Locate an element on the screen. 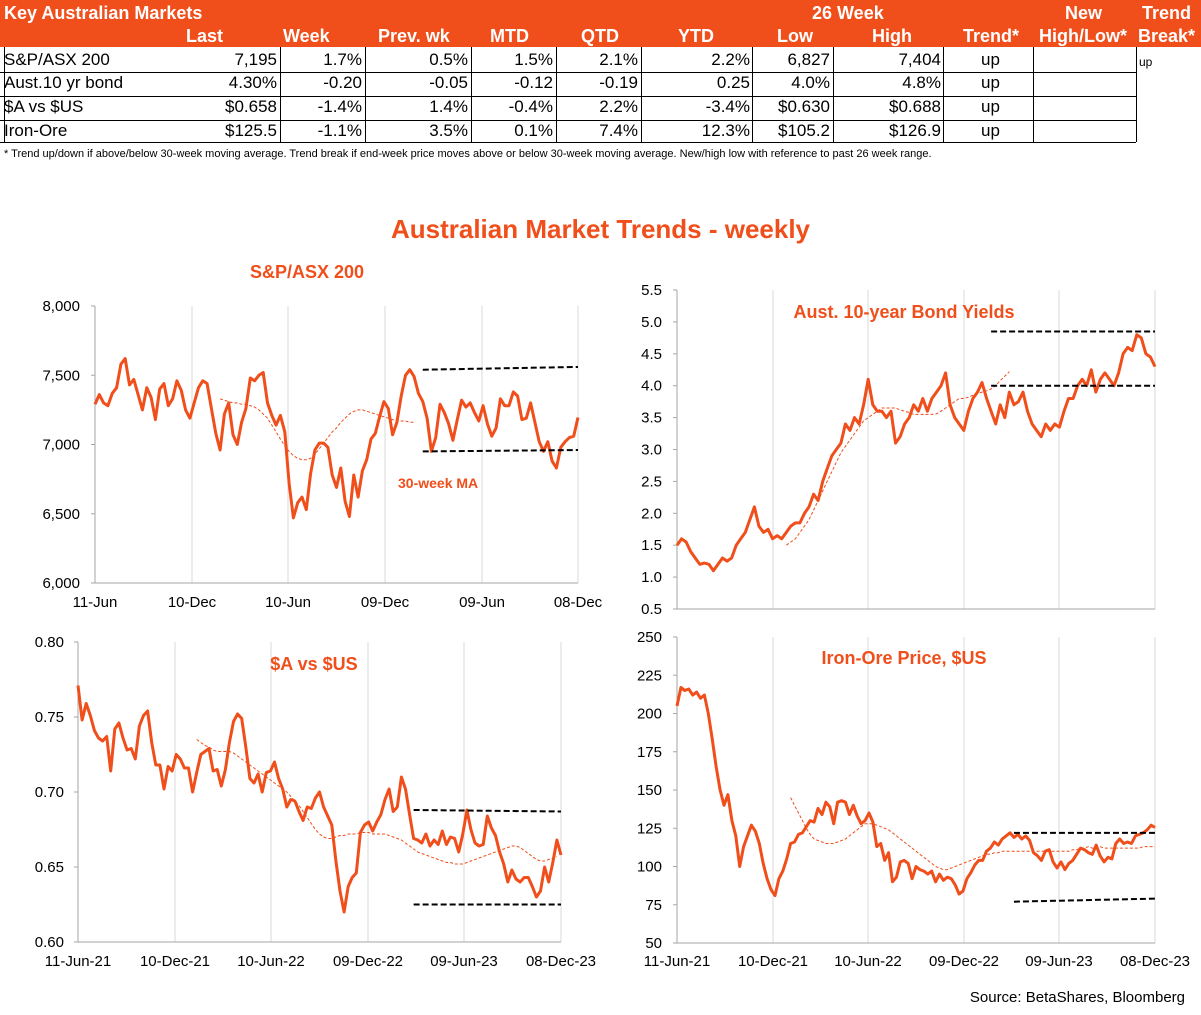 The width and height of the screenshot is (1201, 1015). y-tick-label: 0.65 is located at coordinates (49, 867).